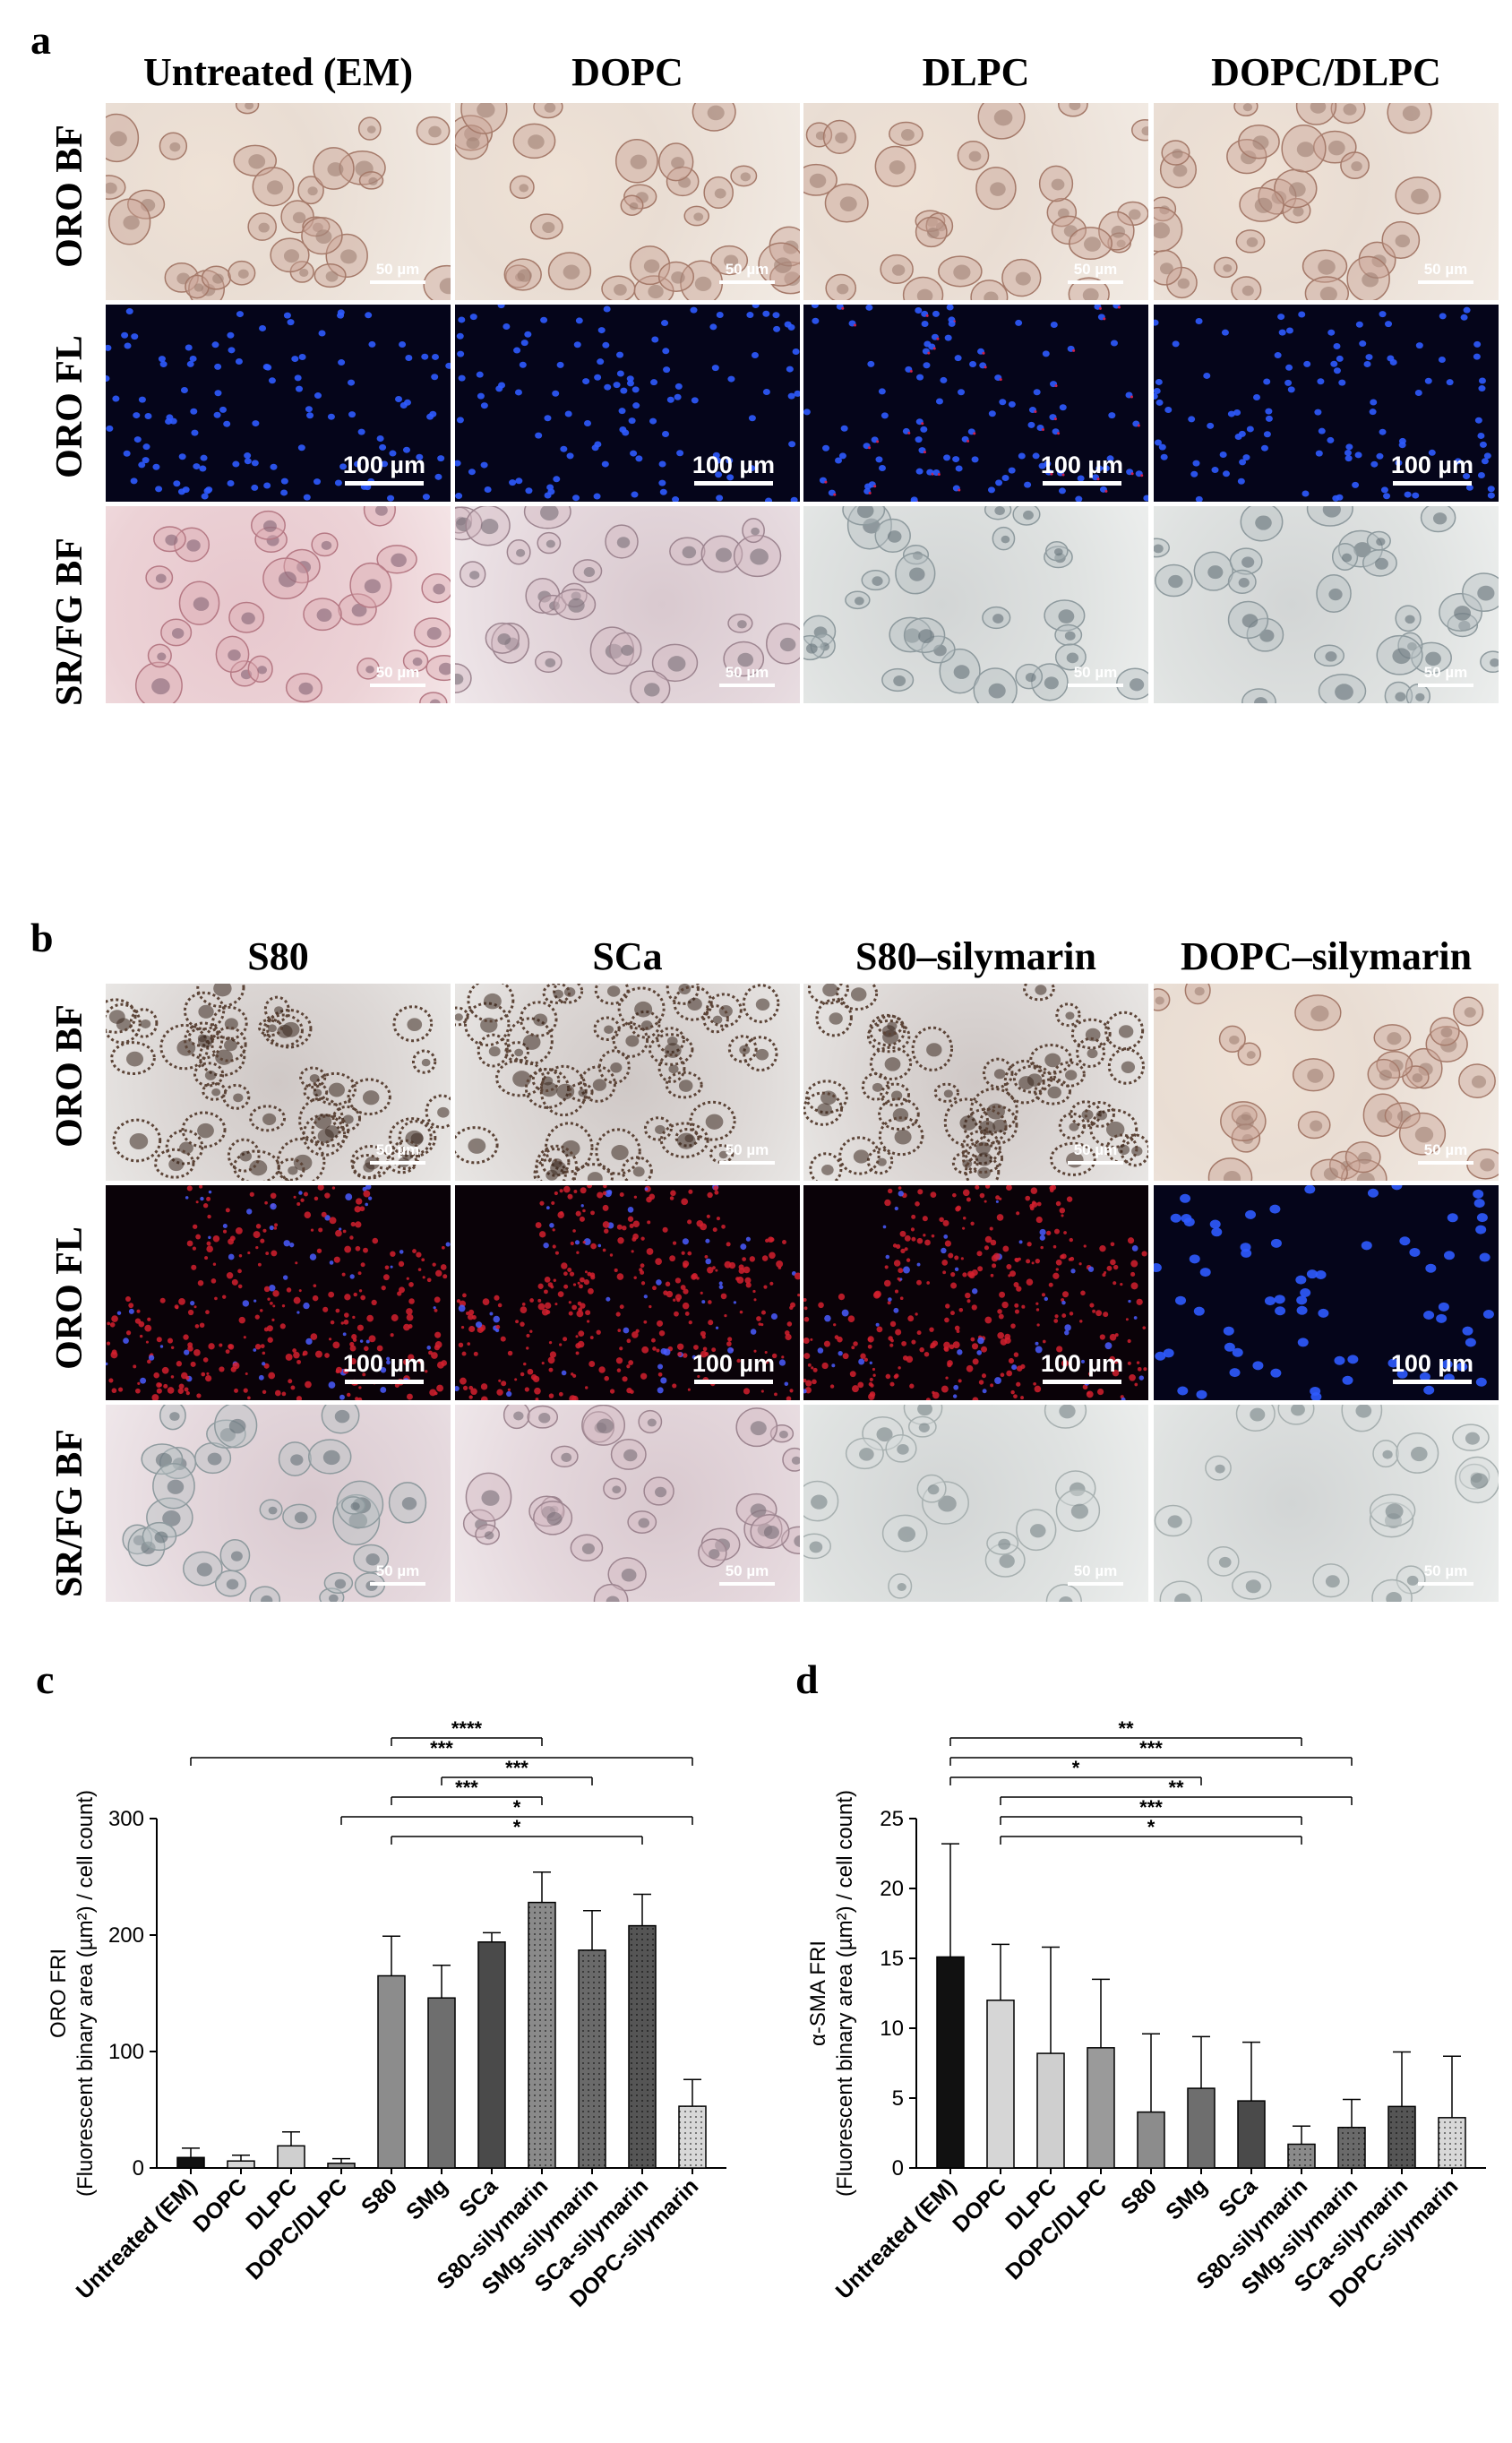 The height and width of the screenshot is (2443, 1512). I want to click on micrograph-a-dopc-oro-fl: 100 µm, so click(628, 403).